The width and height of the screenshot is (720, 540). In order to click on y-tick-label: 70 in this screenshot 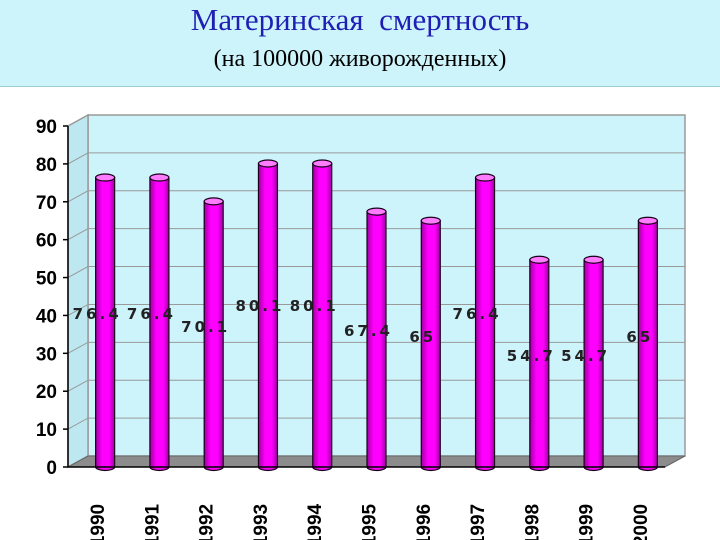, I will do `click(46, 203)`.